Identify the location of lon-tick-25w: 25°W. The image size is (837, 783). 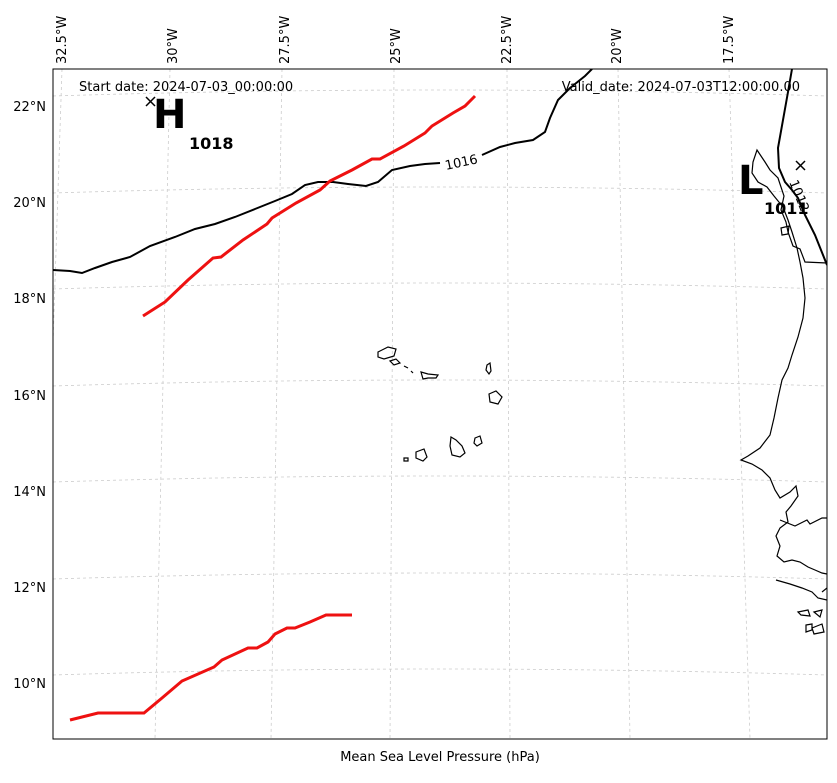
(396, 46).